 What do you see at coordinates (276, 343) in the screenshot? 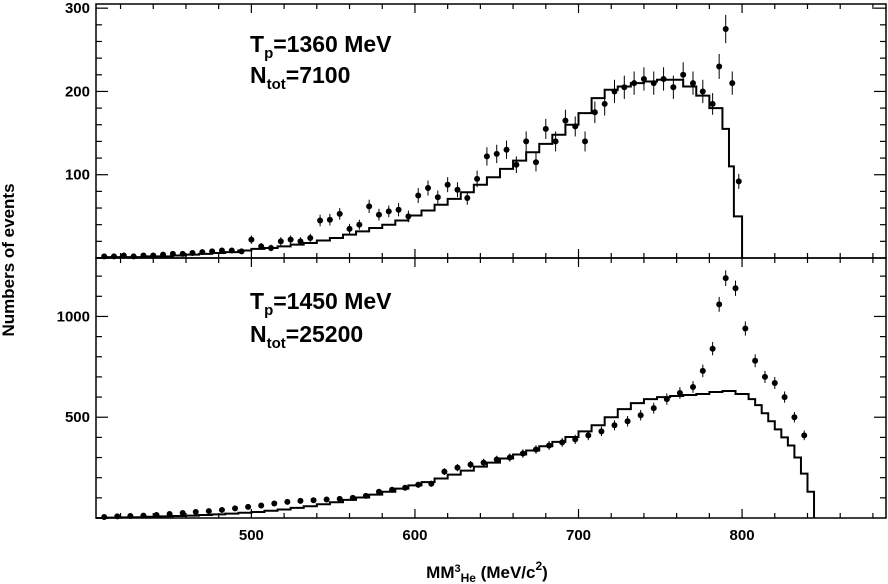
I see `bottom-ntot-sub: tot` at bounding box center [276, 343].